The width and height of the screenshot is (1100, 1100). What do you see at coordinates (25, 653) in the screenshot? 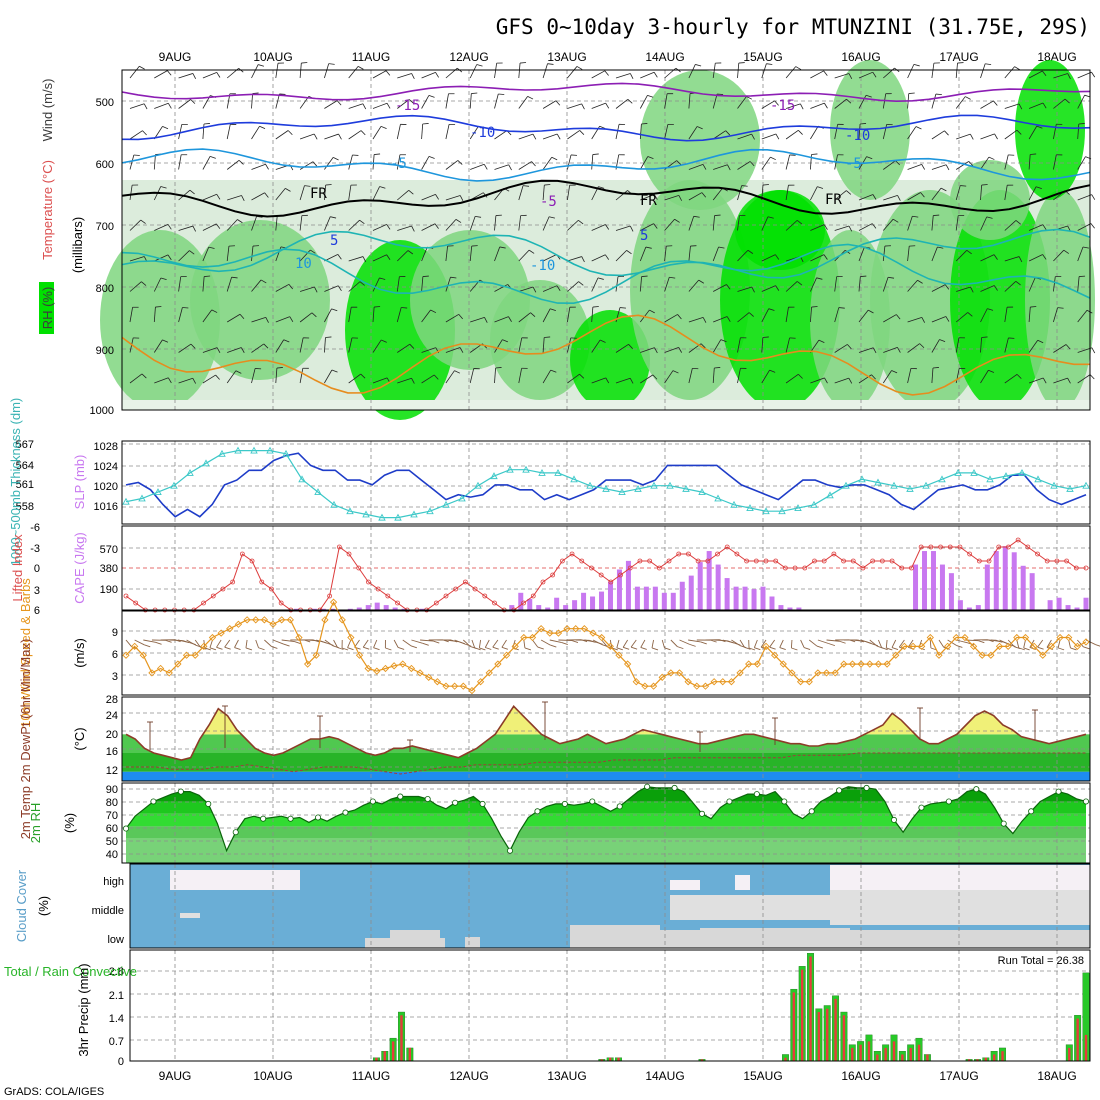
I see `wind10m-label: 10m Wind Speed & Barbs` at bounding box center [25, 653].